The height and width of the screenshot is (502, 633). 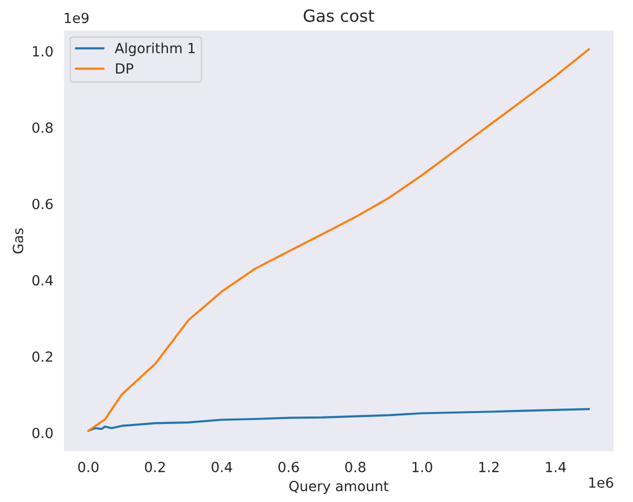 What do you see at coordinates (601, 482) in the screenshot?
I see `text: 1e6` at bounding box center [601, 482].